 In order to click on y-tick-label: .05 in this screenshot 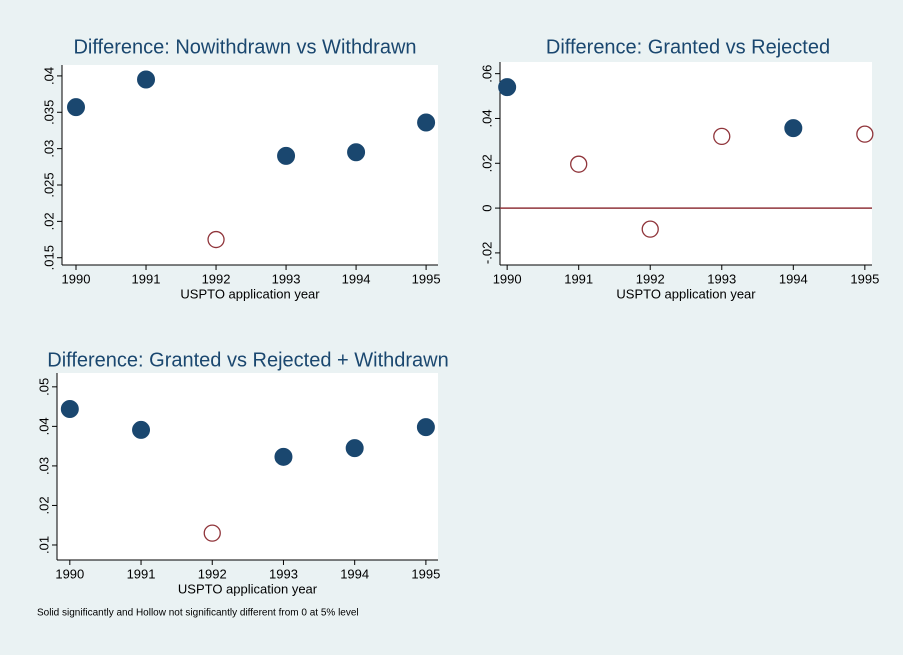, I will do `click(43, 387)`.